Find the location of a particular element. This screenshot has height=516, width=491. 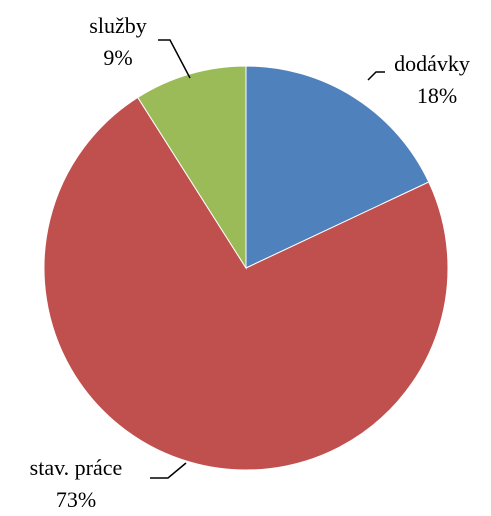

slice-value-label: 73% is located at coordinates (76, 499).